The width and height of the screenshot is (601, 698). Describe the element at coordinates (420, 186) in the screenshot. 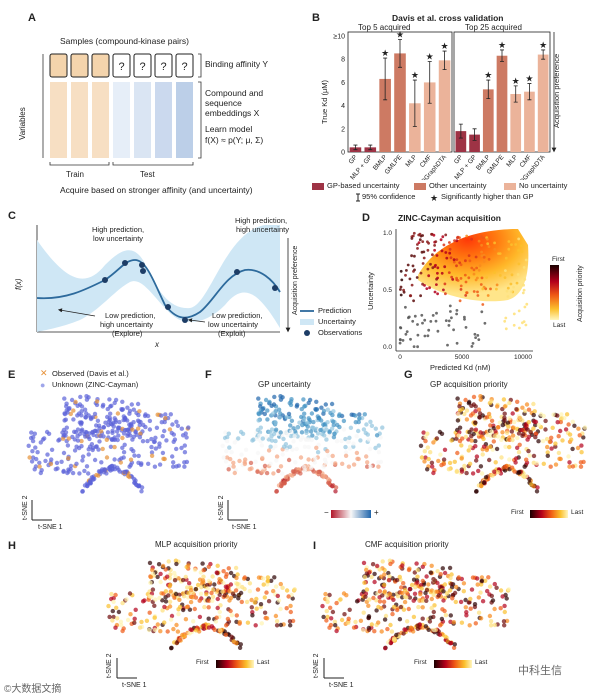

I see `legend-other-swatch` at that location.